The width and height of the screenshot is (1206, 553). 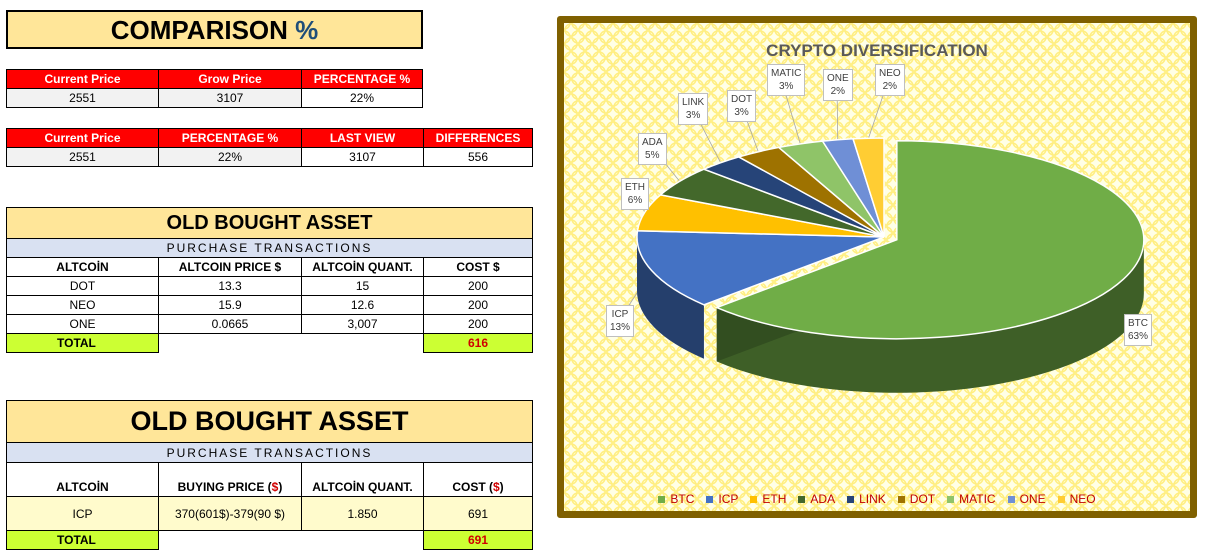 I want to click on legend-label: LINK, so click(x=872, y=499).